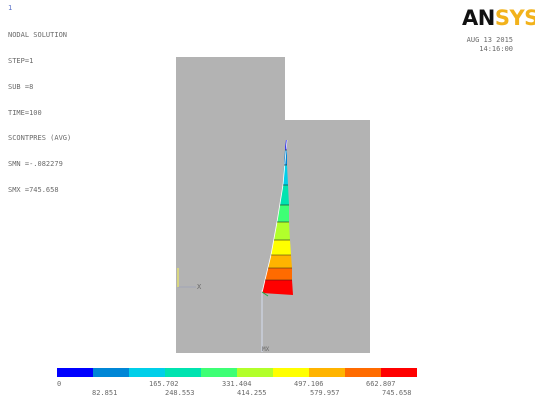  Describe the element at coordinates (489, 40) in the screenshot. I see `date-label: AUG 13 2015` at that location.